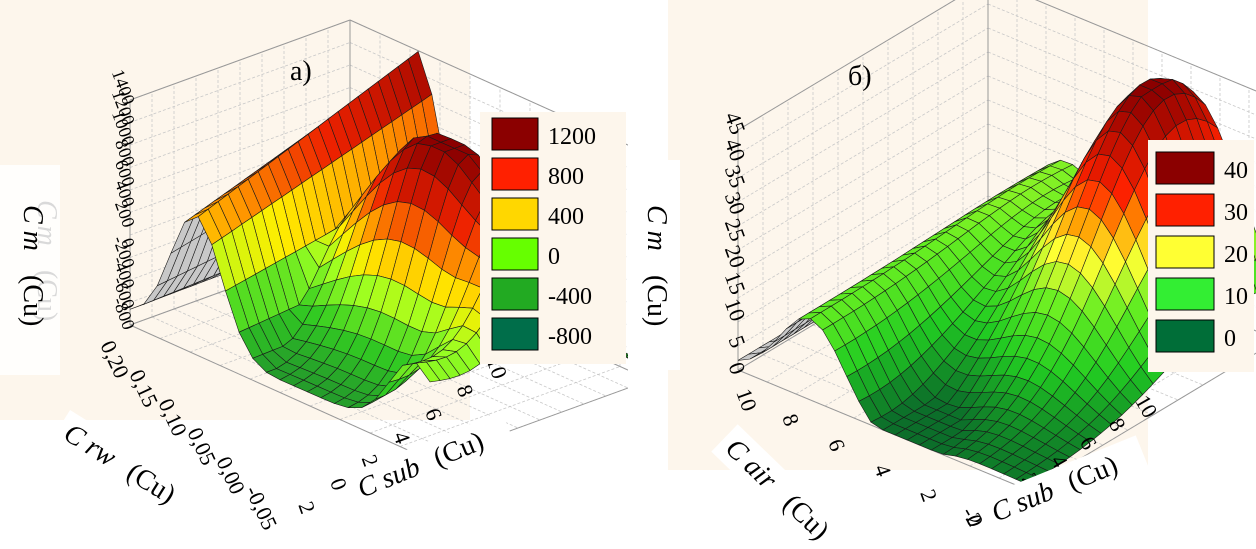 This screenshot has width=1256, height=549. I want to click on legend-label: 40, so click(1236, 171).